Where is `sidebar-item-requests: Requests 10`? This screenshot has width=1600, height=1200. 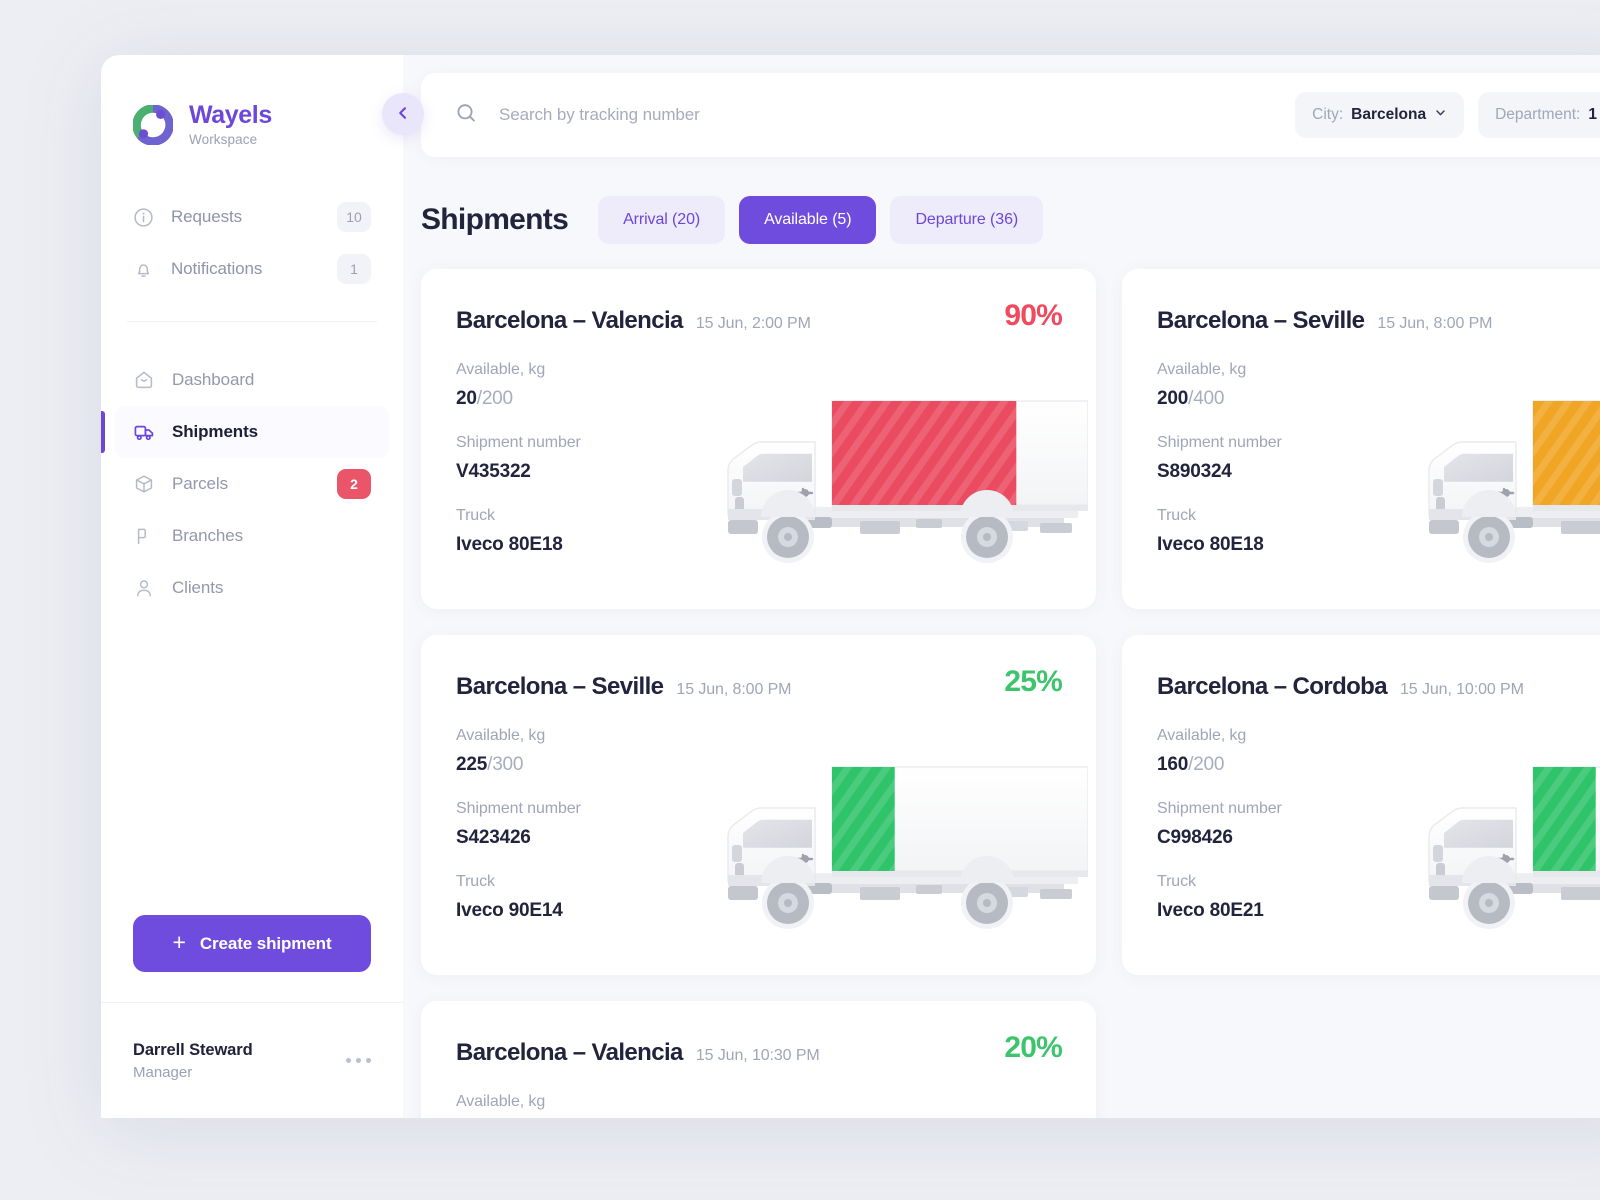
sidebar-item-requests: Requests 10 is located at coordinates (252, 217).